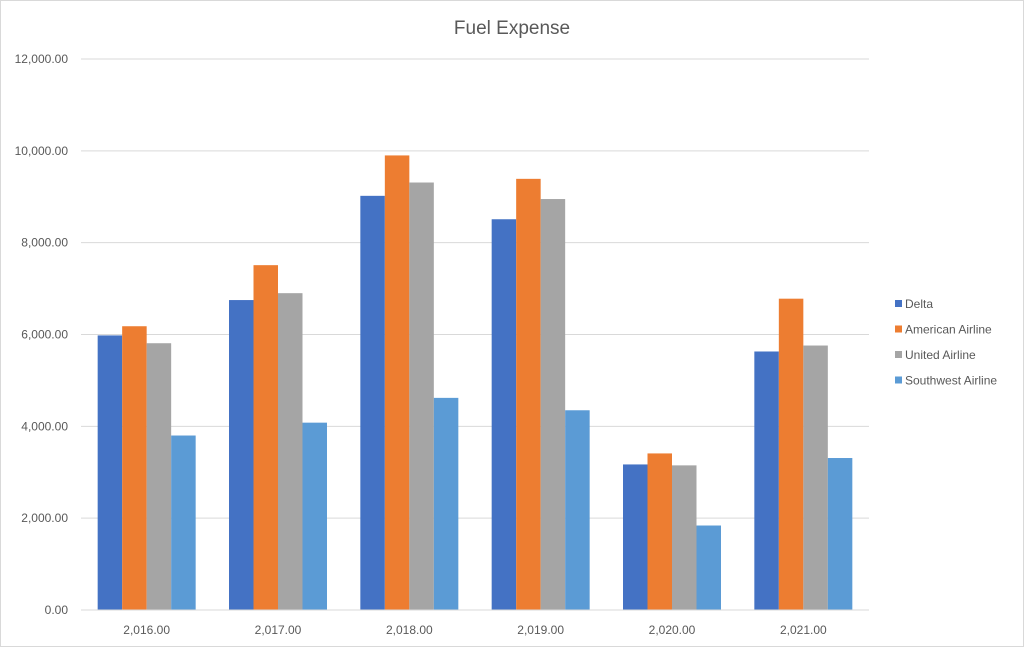  Describe the element at coordinates (409, 630) in the screenshot. I see `x-tick-label: 2,018.00` at that location.